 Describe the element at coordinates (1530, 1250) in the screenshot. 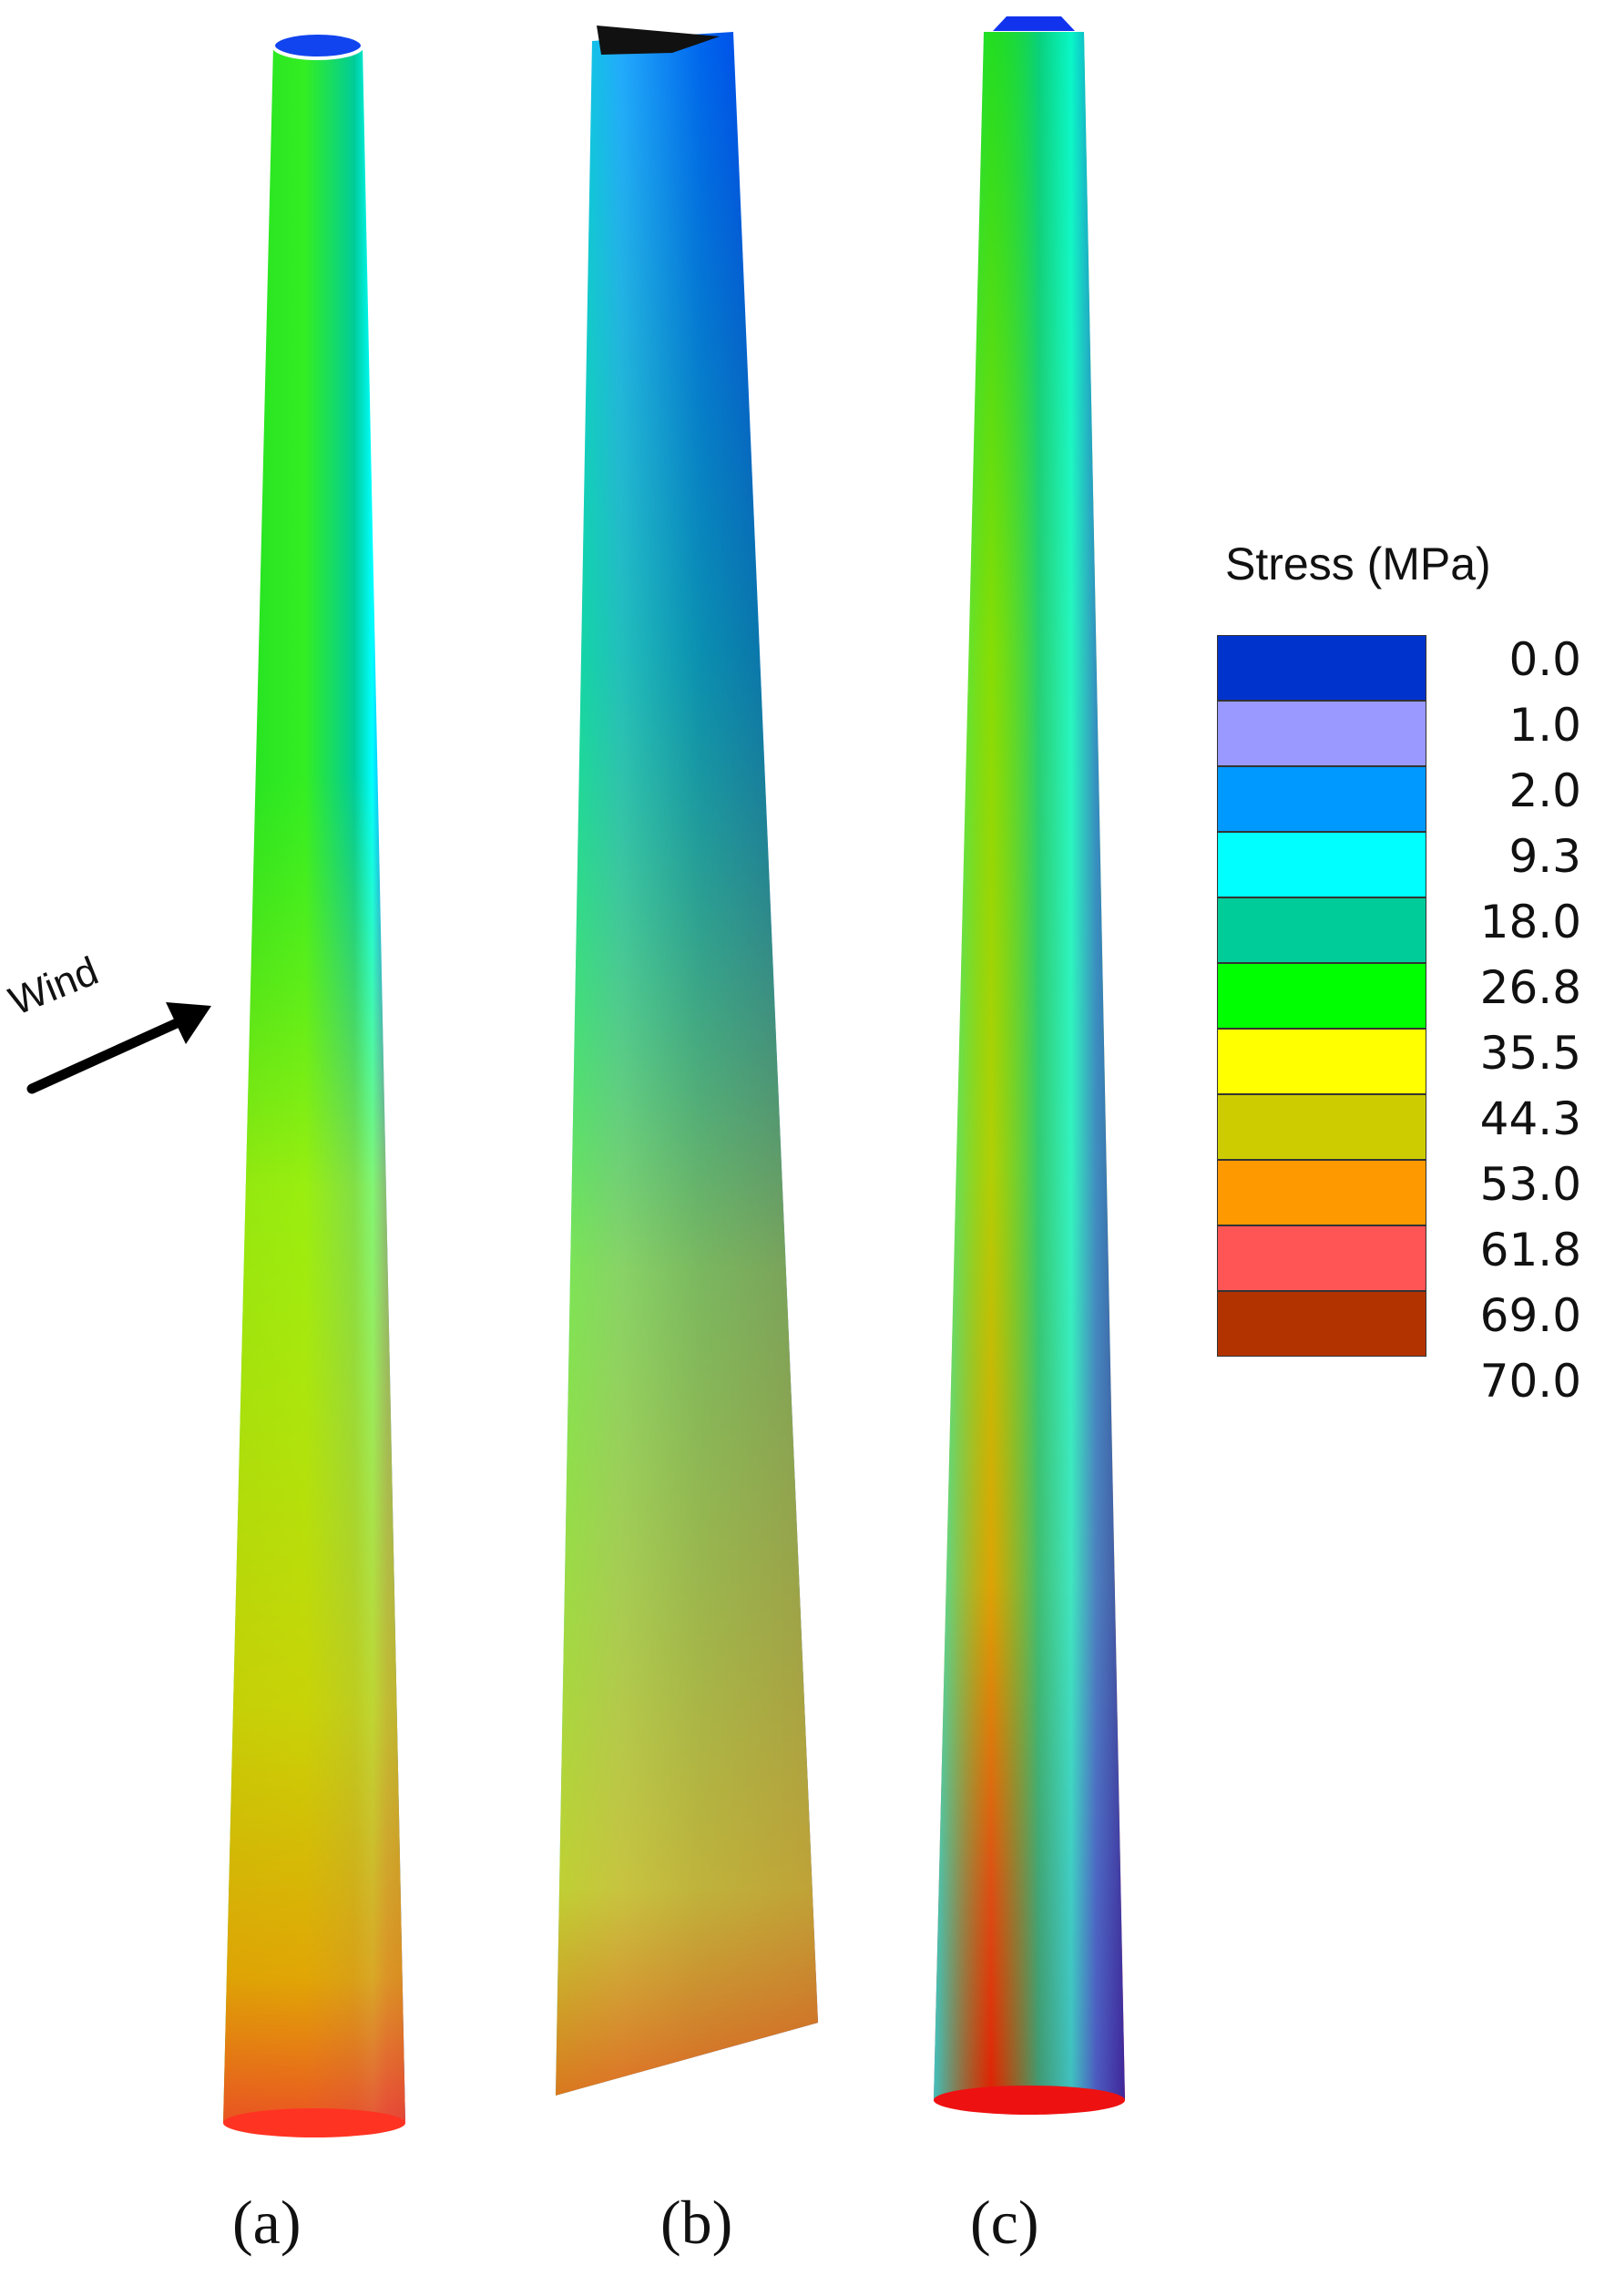

I see `legend-tick-label: 61.8` at that location.